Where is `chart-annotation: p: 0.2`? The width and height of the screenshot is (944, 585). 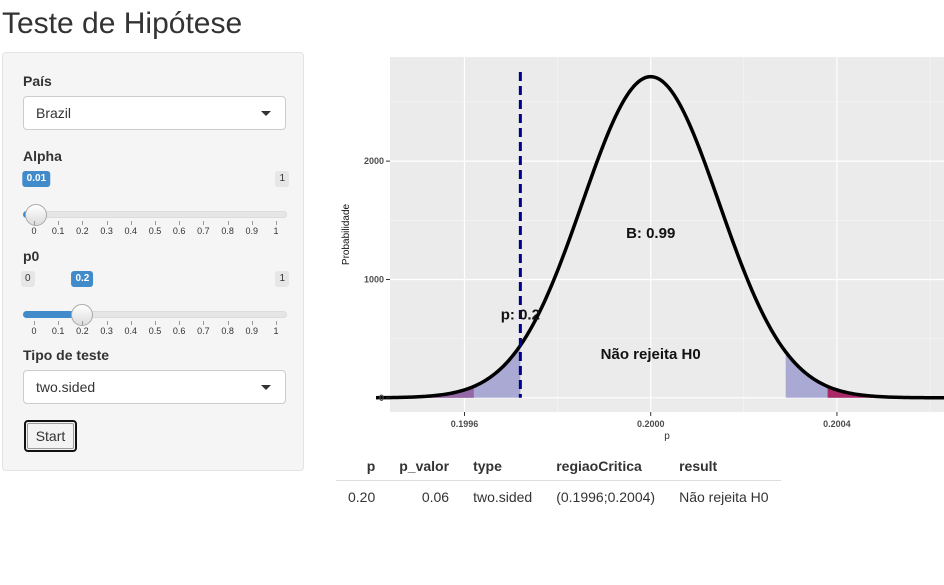
chart-annotation: p: 0.2 is located at coordinates (520, 315).